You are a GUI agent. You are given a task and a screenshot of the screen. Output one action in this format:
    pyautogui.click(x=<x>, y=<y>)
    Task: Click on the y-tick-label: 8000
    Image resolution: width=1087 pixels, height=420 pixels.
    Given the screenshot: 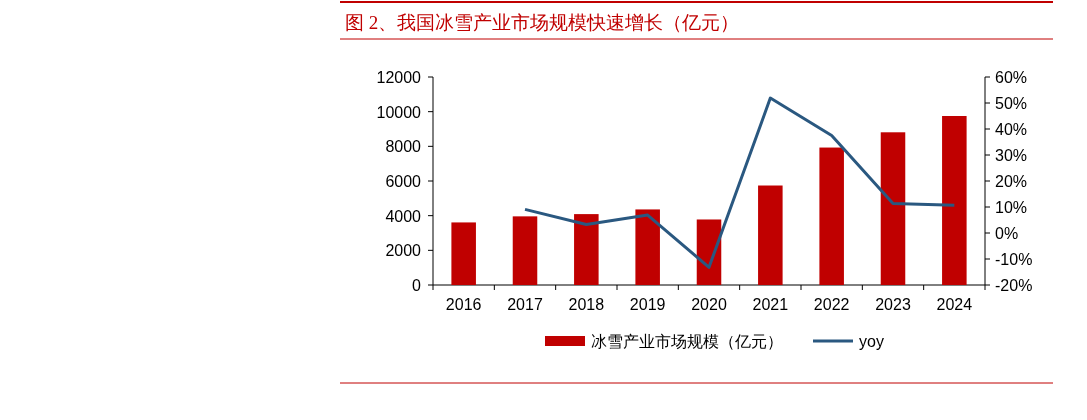 What is the action you would take?
    pyautogui.click(x=403, y=147)
    